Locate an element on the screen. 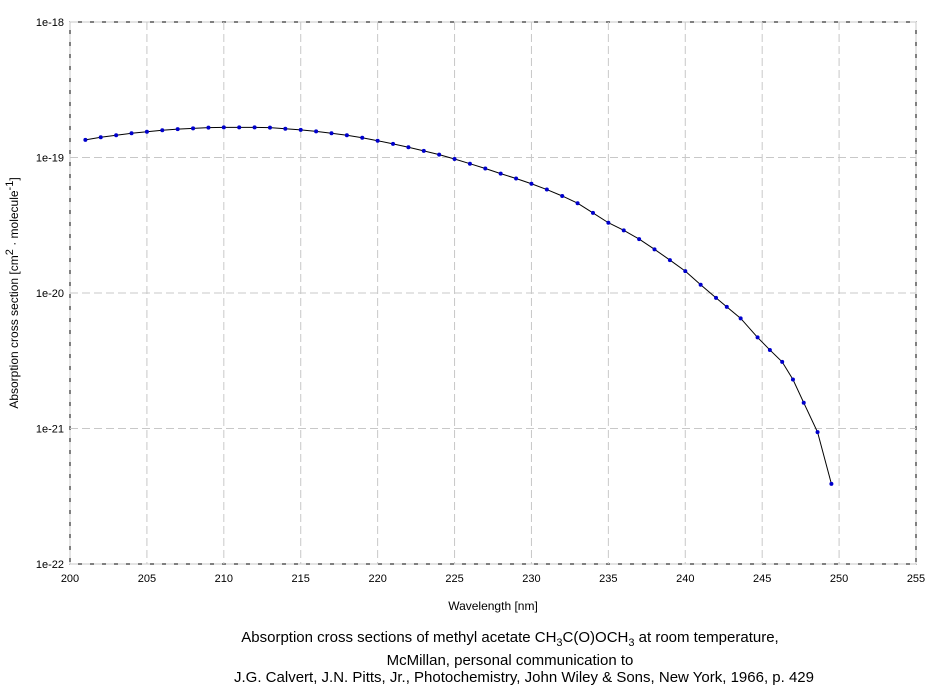 The width and height of the screenshot is (940, 689). x-tick-label: 230 is located at coordinates (531, 579).